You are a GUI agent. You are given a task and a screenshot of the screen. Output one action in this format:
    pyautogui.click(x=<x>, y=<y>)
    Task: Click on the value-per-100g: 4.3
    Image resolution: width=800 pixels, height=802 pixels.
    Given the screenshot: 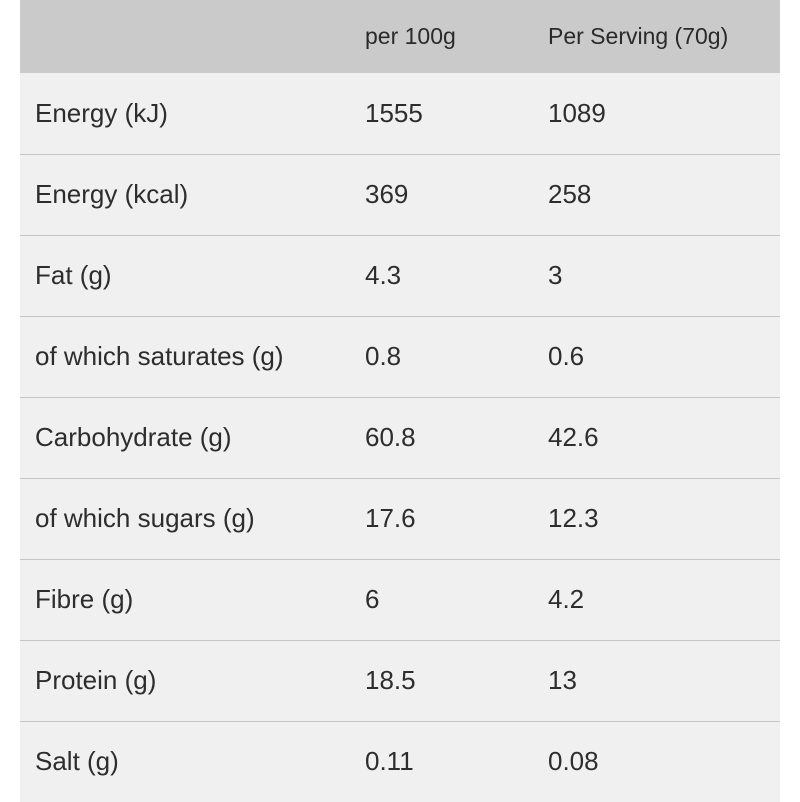 What is the action you would take?
    pyautogui.click(x=441, y=276)
    